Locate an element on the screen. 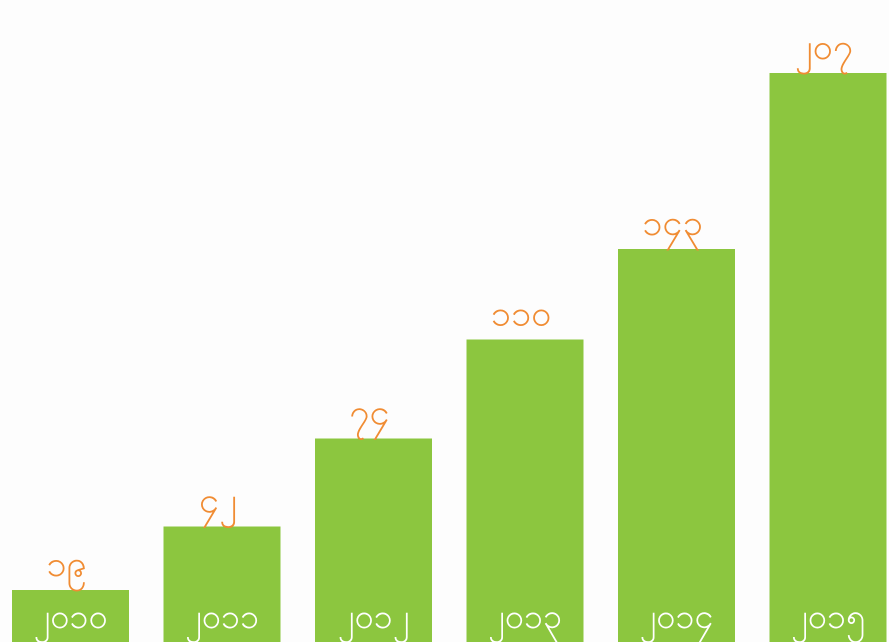  category-label-0: ၂၀၁၀ is located at coordinates (70, 619).